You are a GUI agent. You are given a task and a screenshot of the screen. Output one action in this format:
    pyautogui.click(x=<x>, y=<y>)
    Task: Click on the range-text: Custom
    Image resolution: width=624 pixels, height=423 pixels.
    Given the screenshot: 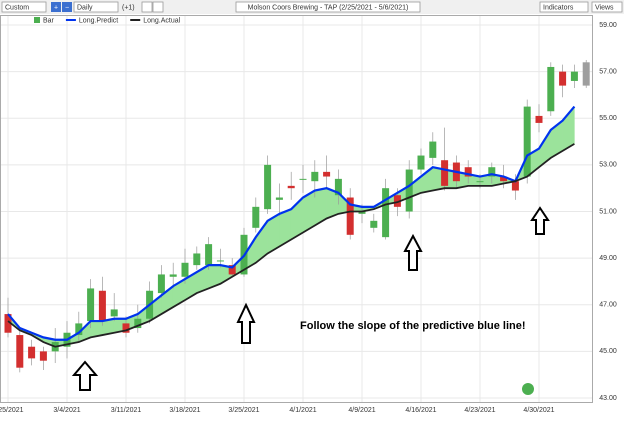 What is the action you would take?
    pyautogui.click(x=17, y=7)
    